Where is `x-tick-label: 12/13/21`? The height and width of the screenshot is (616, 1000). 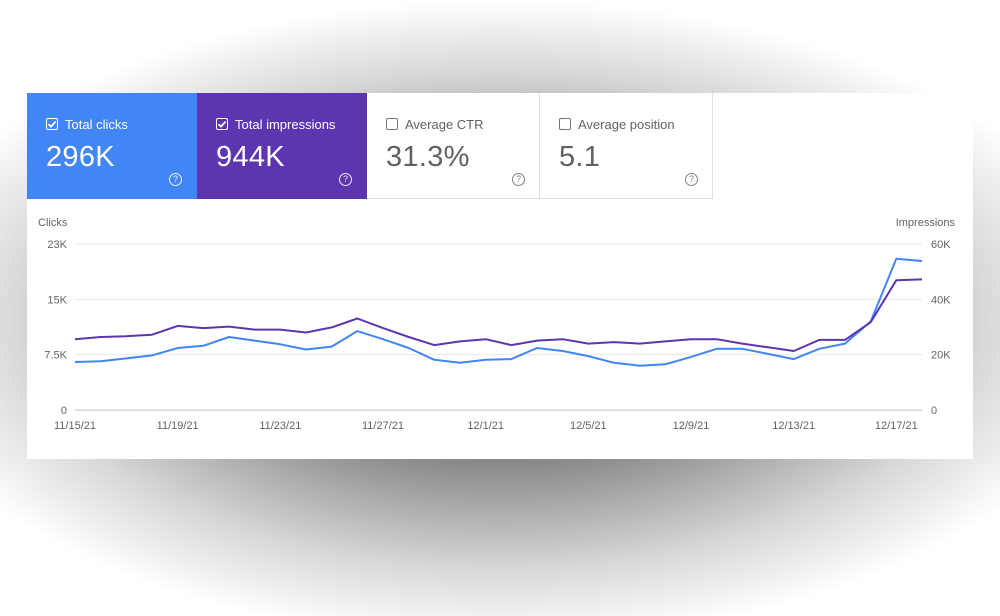
x-tick-label: 12/13/21 is located at coordinates (793, 426).